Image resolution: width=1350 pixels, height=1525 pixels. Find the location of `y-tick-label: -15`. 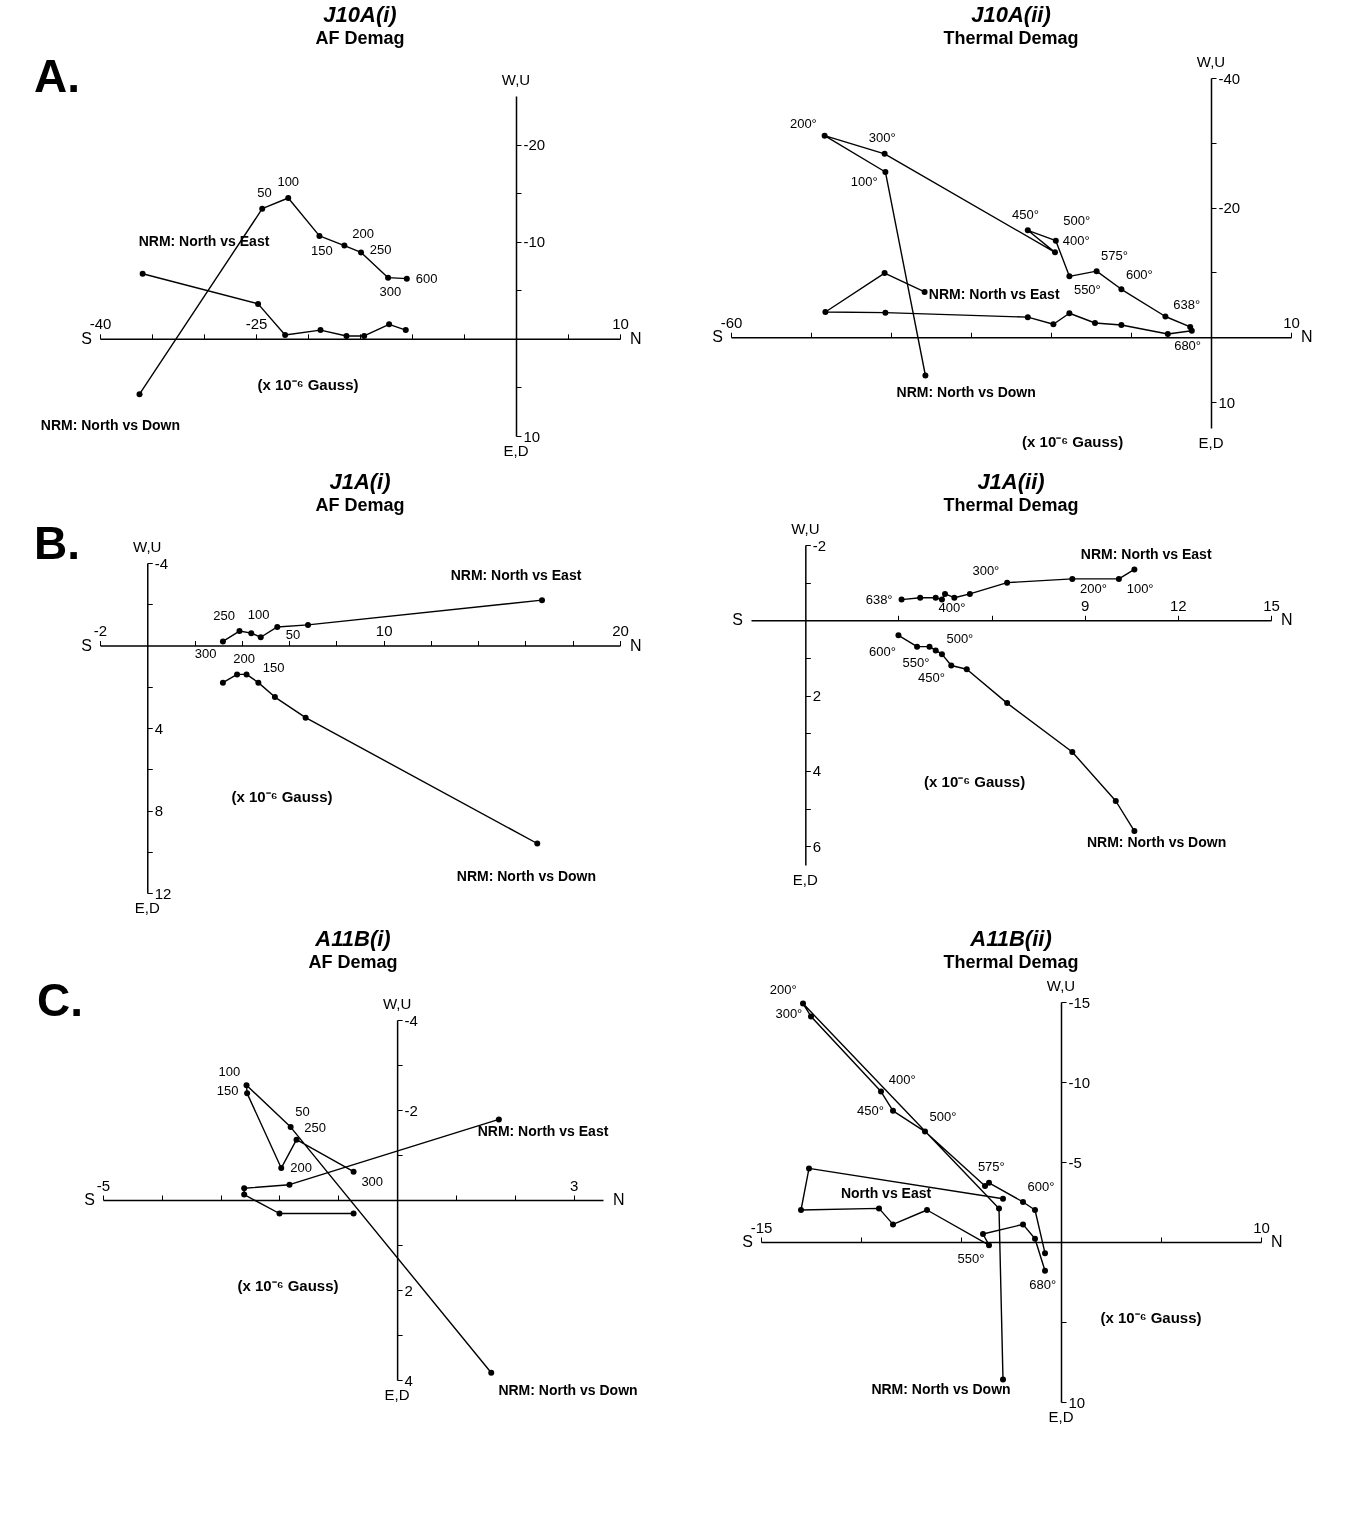

y-tick-label: -15 is located at coordinates (1079, 1002).